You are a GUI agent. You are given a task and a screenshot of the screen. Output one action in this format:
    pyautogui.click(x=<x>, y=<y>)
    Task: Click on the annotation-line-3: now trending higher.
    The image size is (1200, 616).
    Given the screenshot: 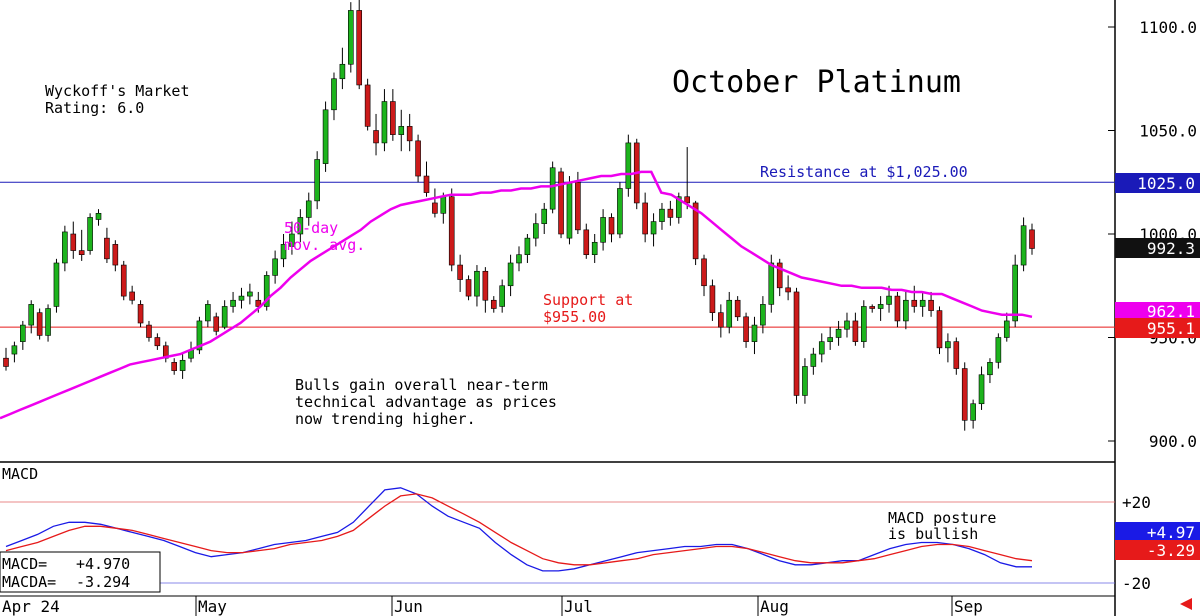 What is the action you would take?
    pyautogui.click(x=385, y=419)
    